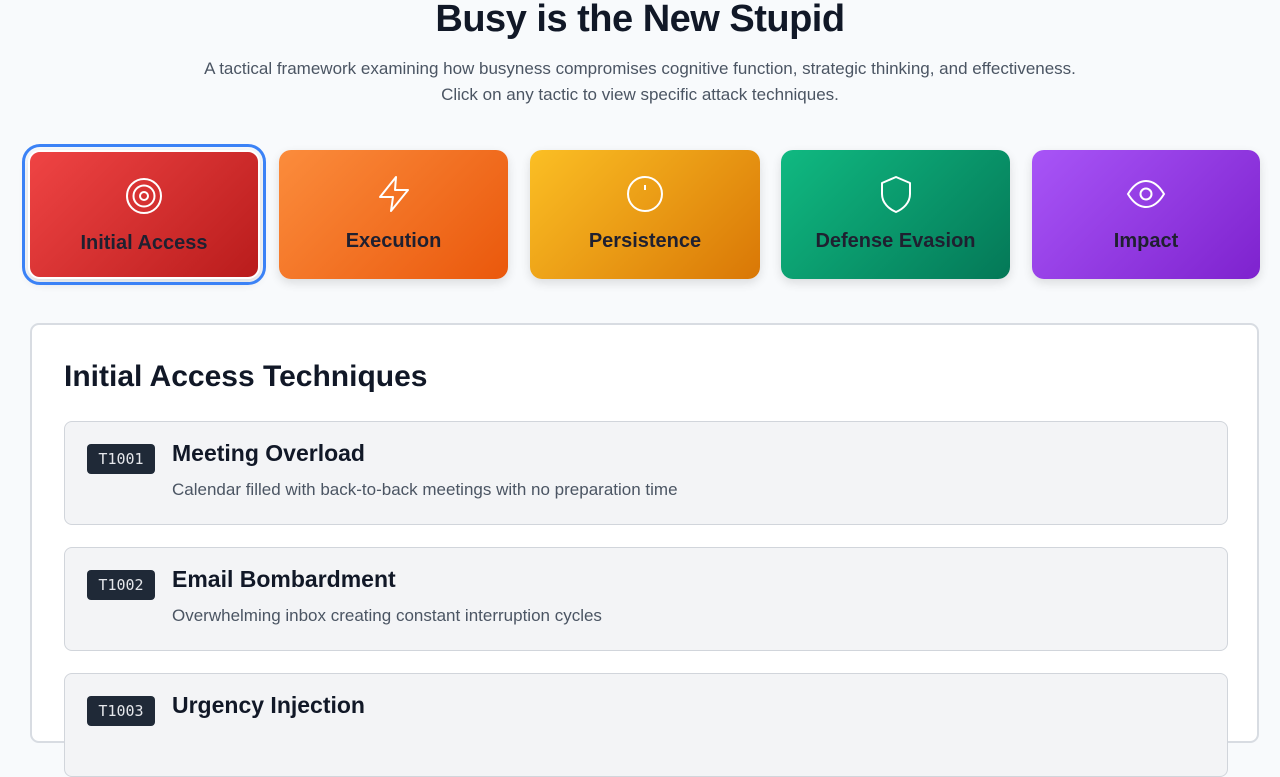 The width and height of the screenshot is (1280, 777). I want to click on technique-id-badge: T1003, so click(121, 711).